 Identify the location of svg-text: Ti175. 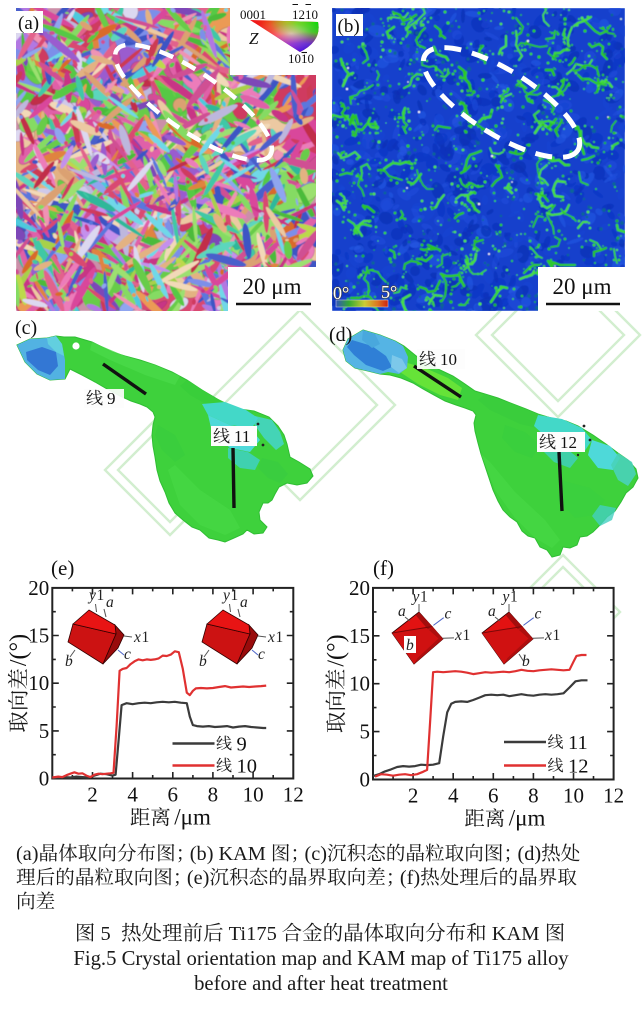
(253, 934).